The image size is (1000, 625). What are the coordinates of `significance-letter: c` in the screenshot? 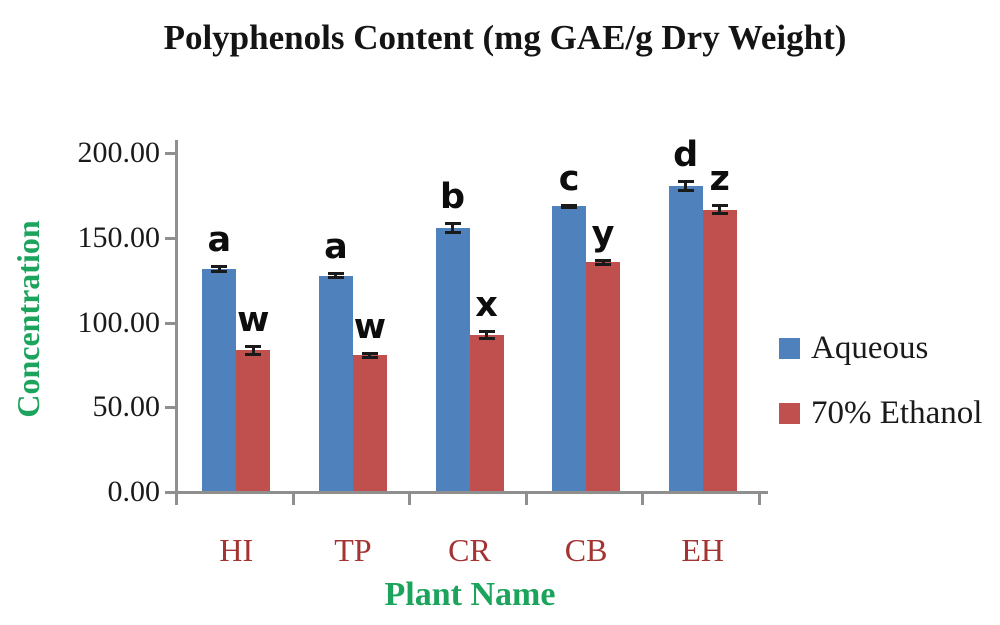 It's located at (569, 178).